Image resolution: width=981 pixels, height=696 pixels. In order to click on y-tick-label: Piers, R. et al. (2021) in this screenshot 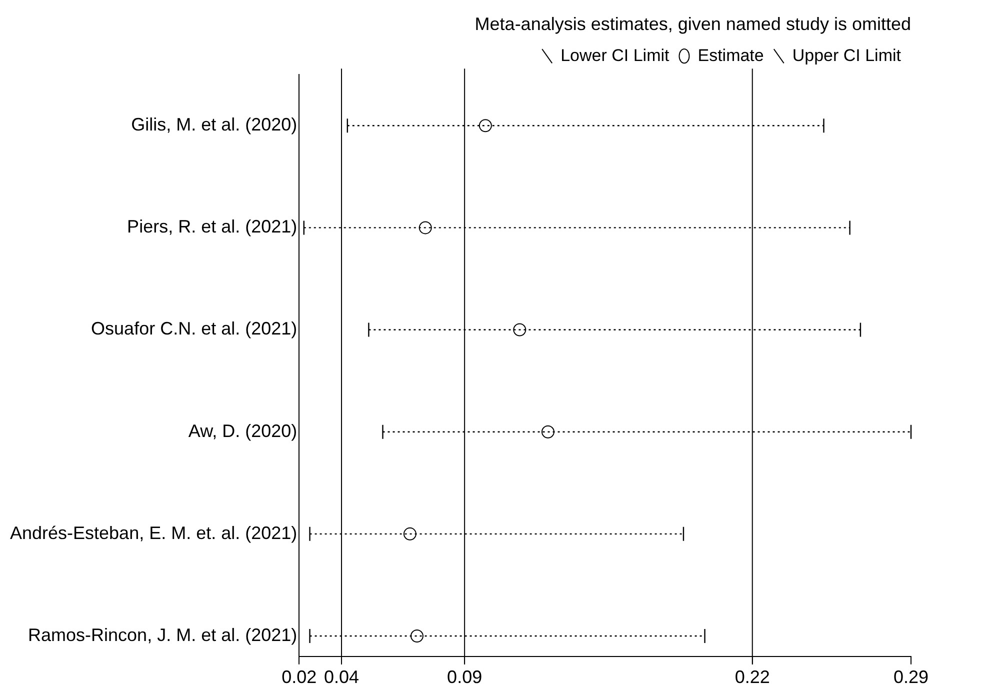, I will do `click(212, 226)`.